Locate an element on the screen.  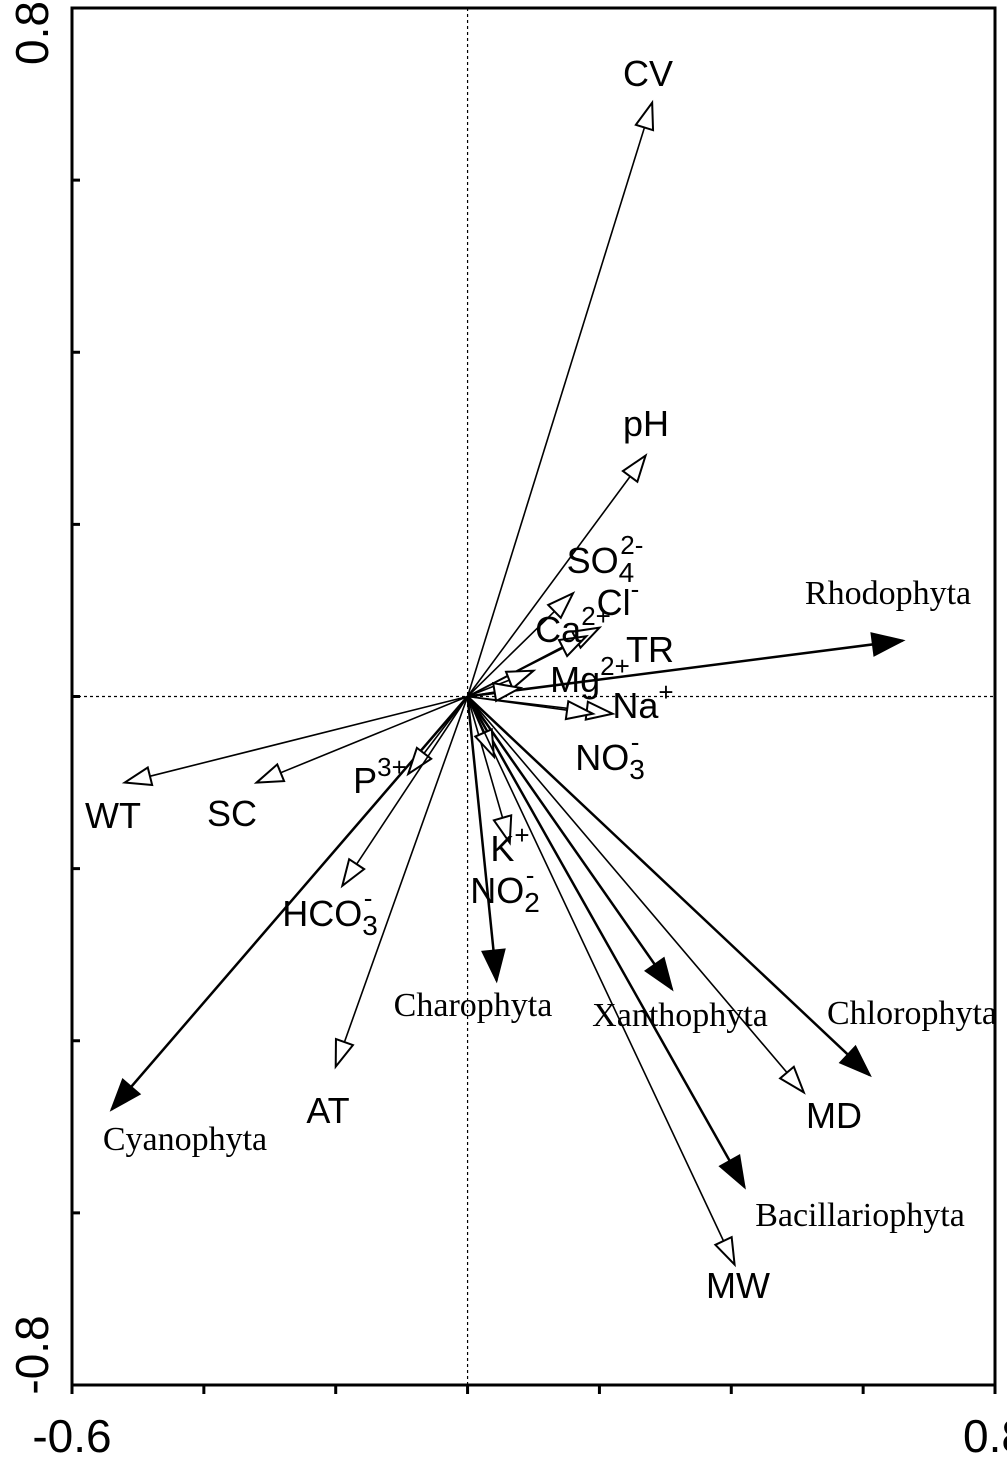
label-sup: 2- is located at coordinates (631, 545).